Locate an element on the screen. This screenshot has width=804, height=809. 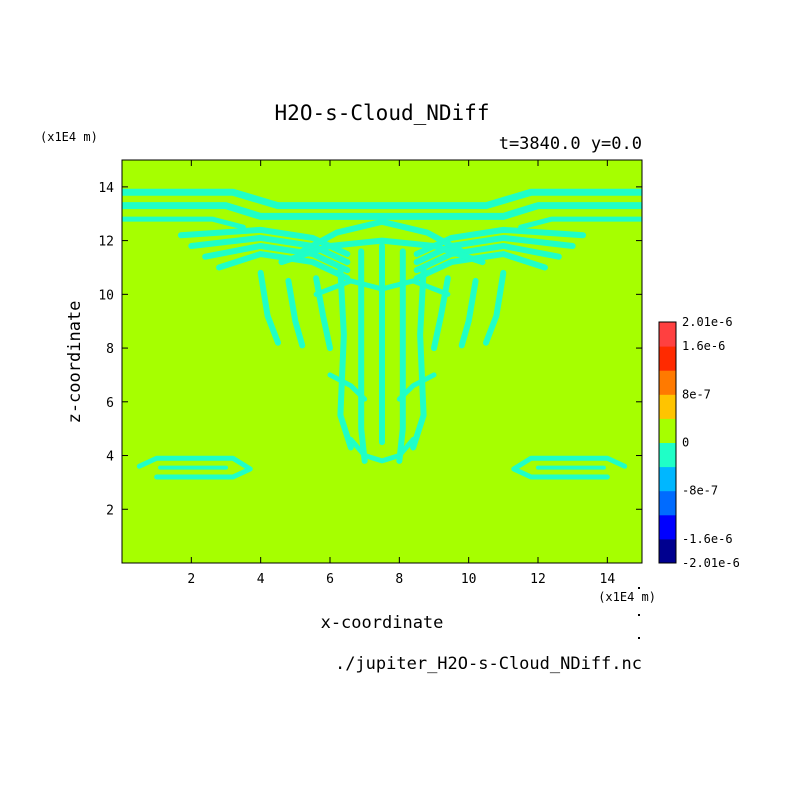
x-tick-label: 2 is located at coordinates (191, 579).